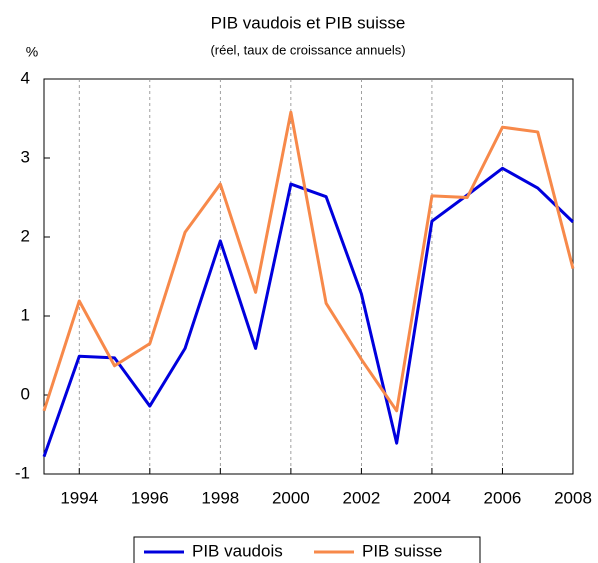 The width and height of the screenshot is (598, 563). What do you see at coordinates (25, 393) in the screenshot?
I see `y-tick-label: 0` at bounding box center [25, 393].